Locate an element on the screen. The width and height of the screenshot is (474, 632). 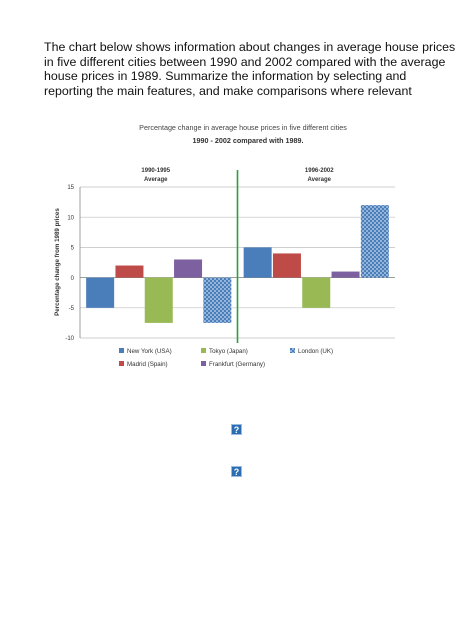
y-tick-label: -5 is located at coordinates (72, 309).